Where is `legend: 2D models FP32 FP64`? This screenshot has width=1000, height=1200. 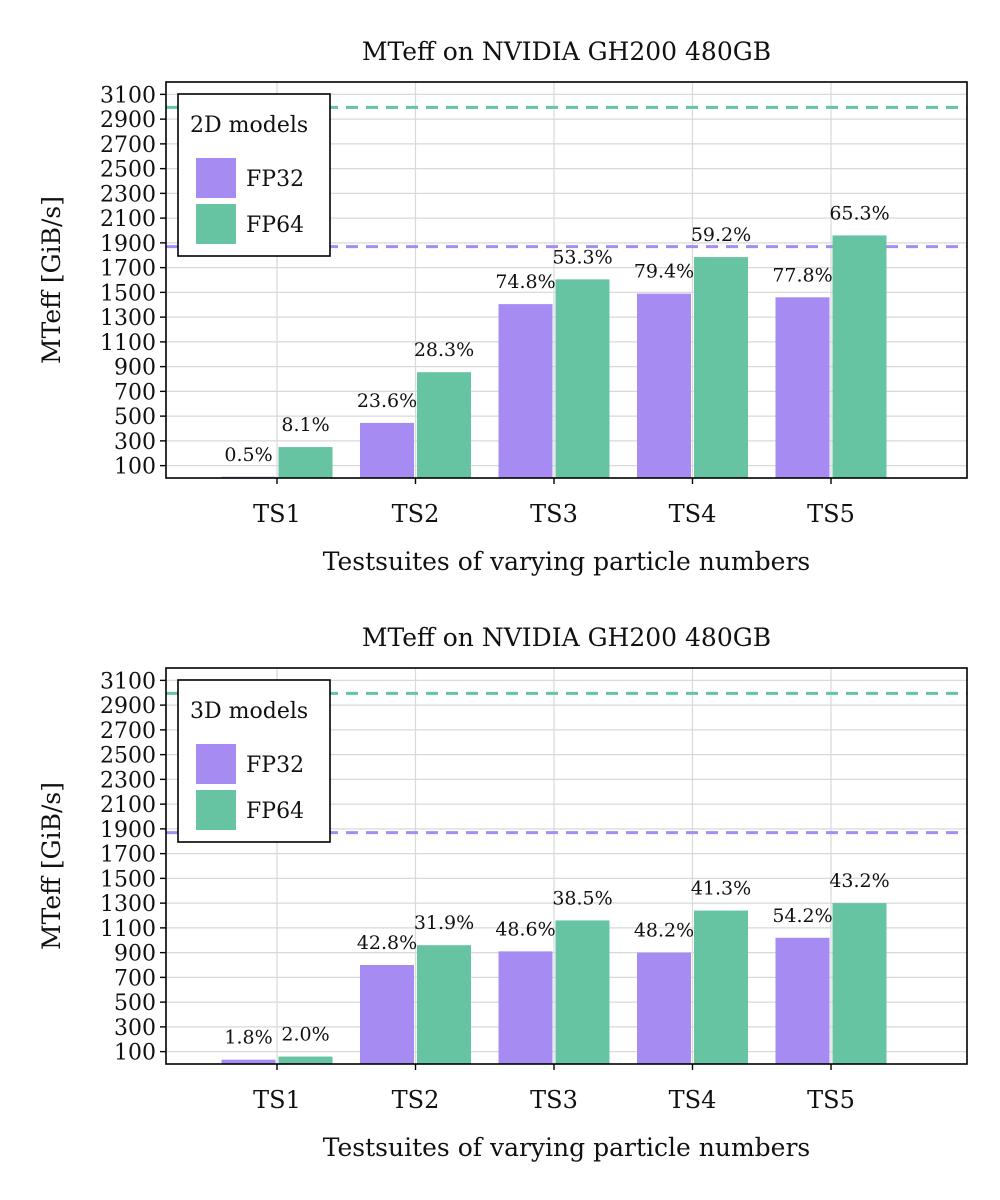 legend: 2D models FP32 FP64 is located at coordinates (254, 175).